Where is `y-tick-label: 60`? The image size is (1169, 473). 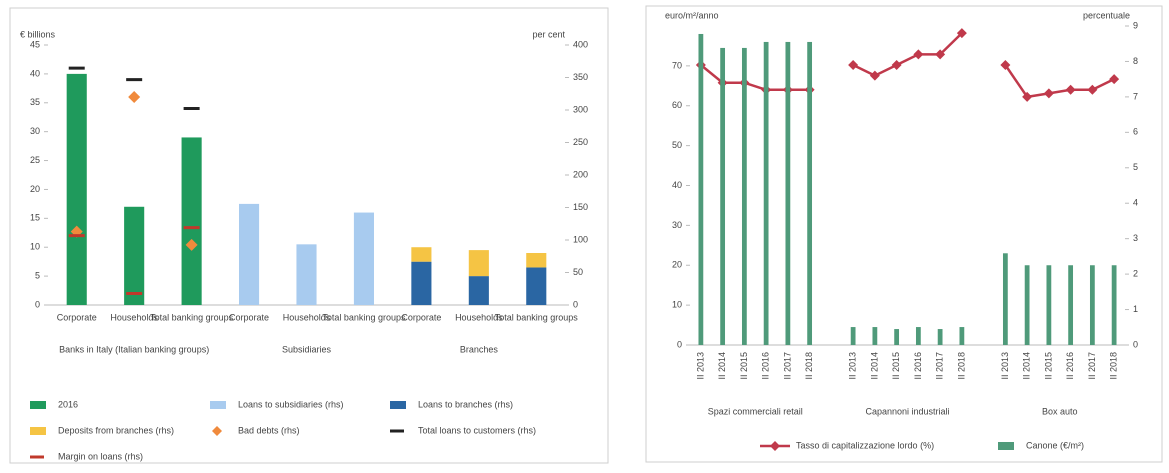 y-tick-label: 60 is located at coordinates (677, 105).